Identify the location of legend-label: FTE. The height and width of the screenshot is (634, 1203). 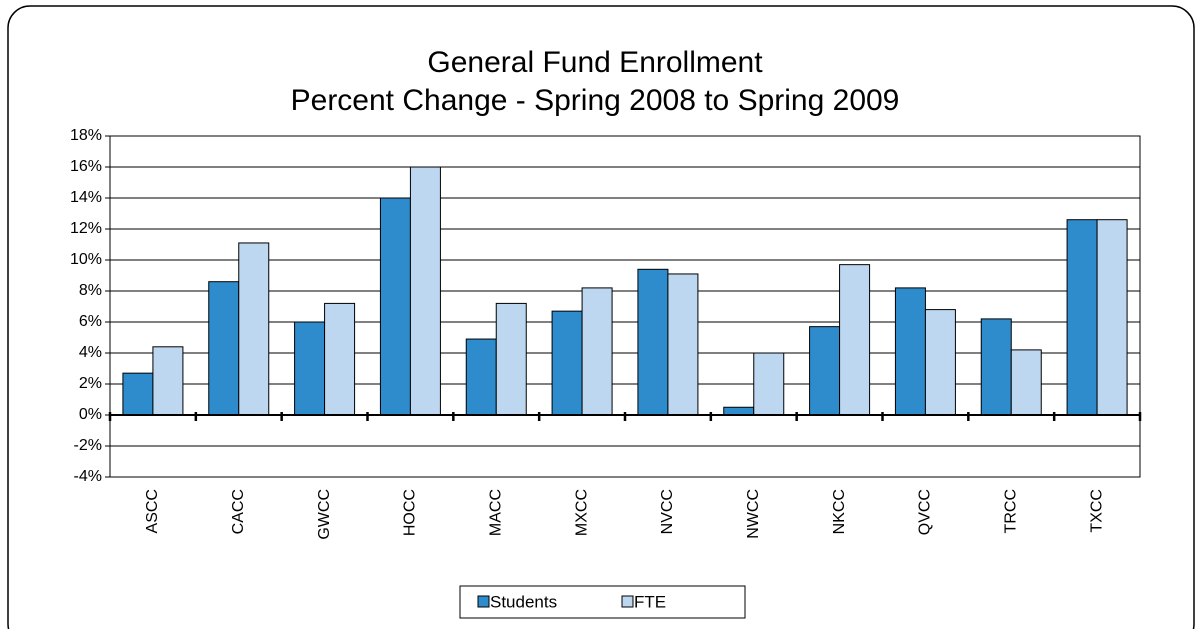
(650, 601).